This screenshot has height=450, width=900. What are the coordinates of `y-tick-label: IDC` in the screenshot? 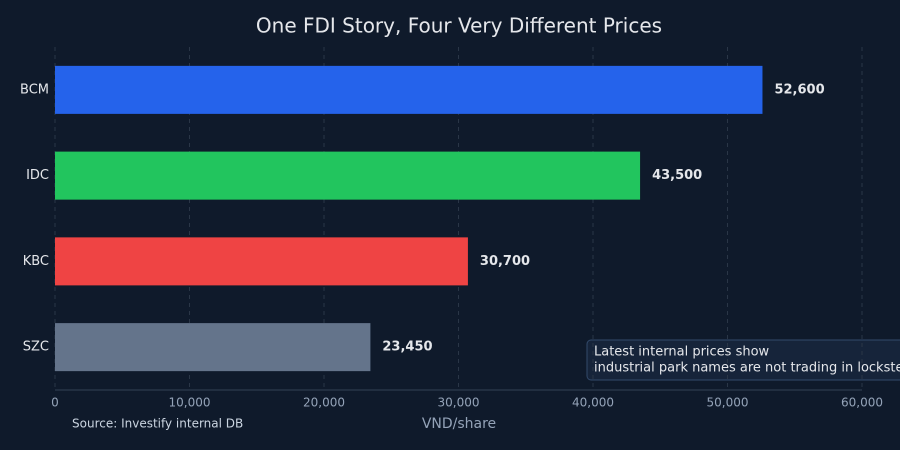 It's located at (37, 175).